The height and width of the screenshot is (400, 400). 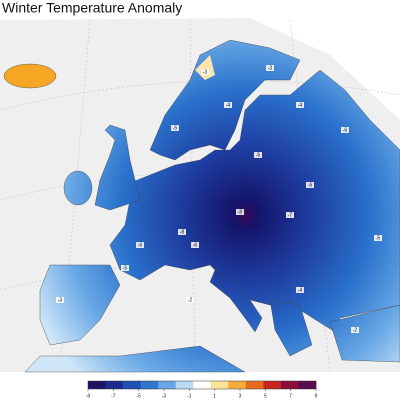 What do you see at coordinates (214, 396) in the screenshot?
I see `colorbar-tick-label: 1` at bounding box center [214, 396].